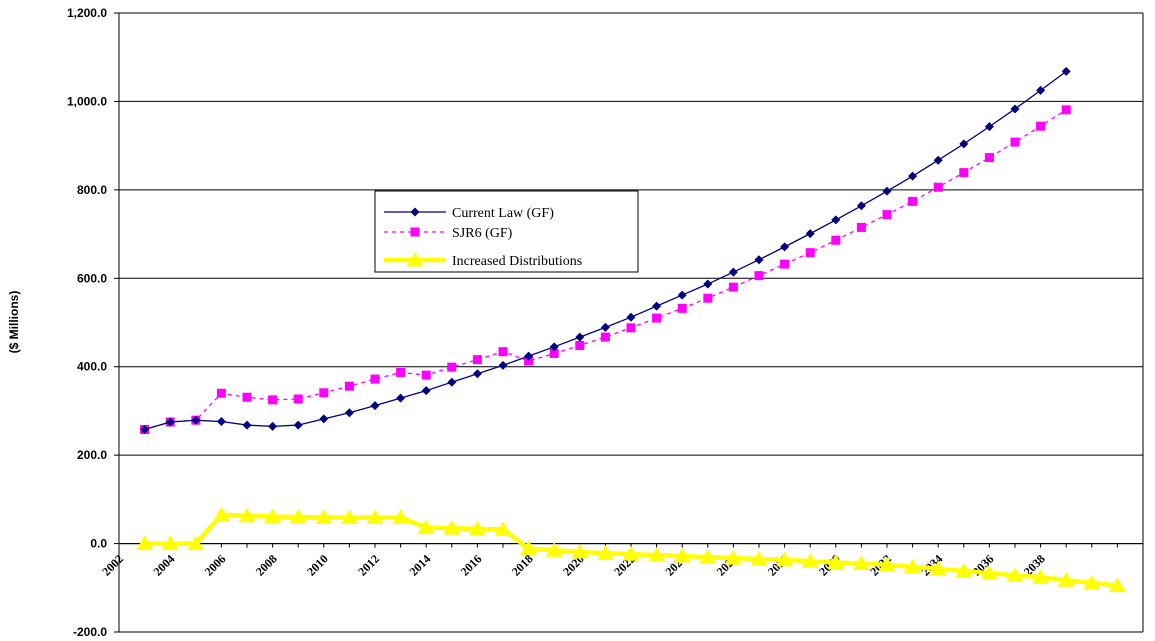  Describe the element at coordinates (522, 565) in the screenshot. I see `x-tick-label: 2018` at that location.